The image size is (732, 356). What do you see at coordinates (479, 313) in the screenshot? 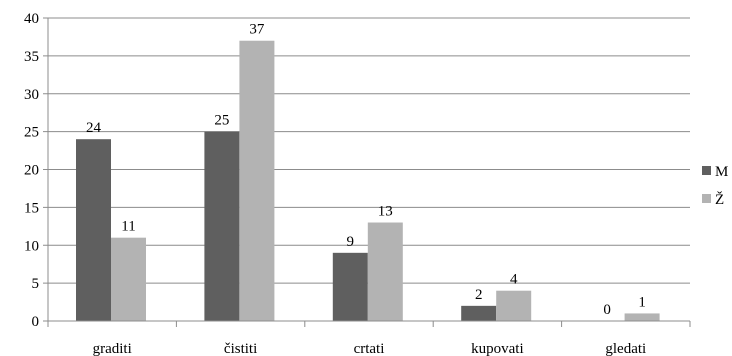
I see `bar-M-kupovati` at bounding box center [479, 313].